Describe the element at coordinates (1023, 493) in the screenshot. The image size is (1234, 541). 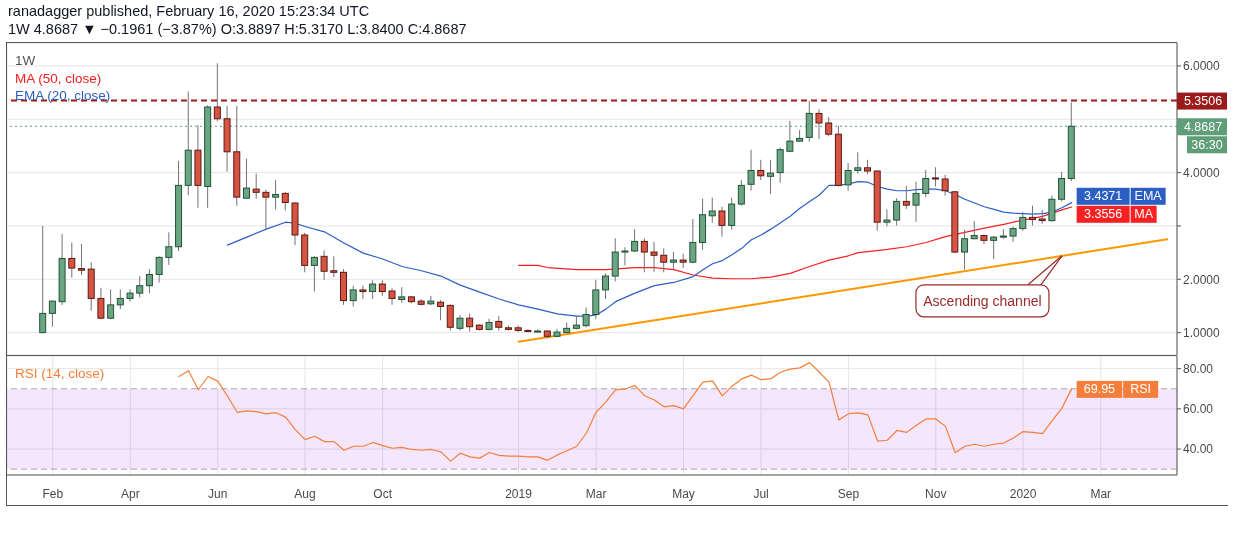
I see `x-tick-label: 2020` at that location.